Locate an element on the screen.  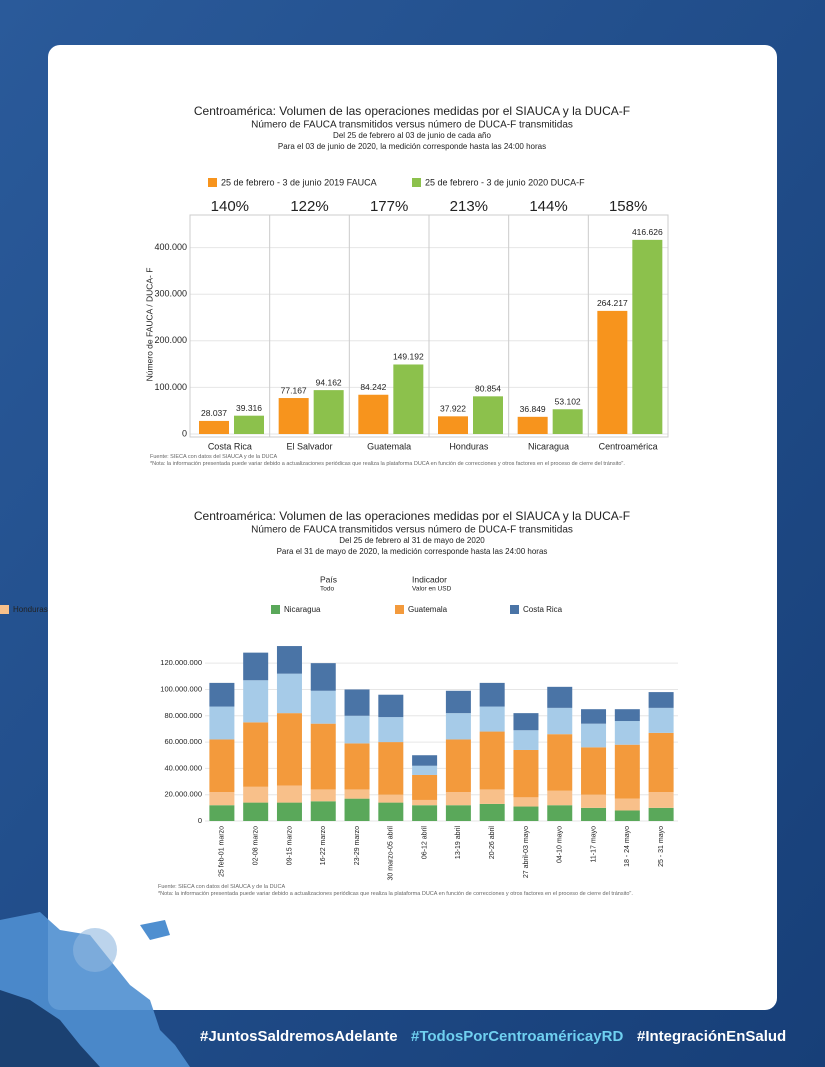
legend-label: Costa Rica is located at coordinates (543, 609).